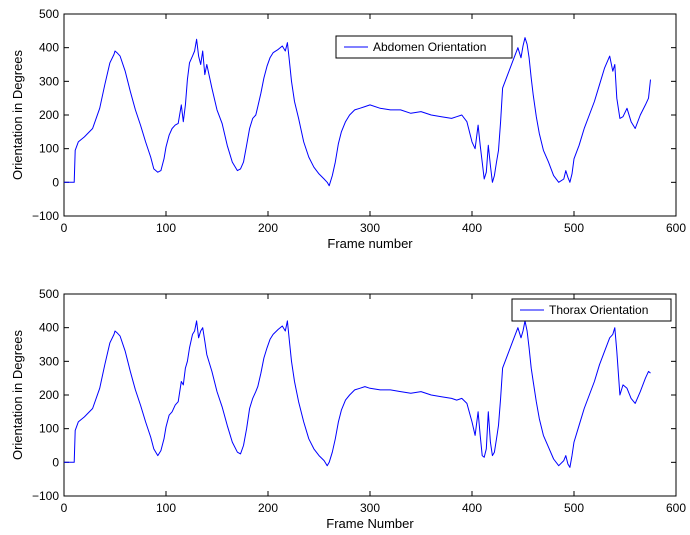 The height and width of the screenshot is (535, 690). What do you see at coordinates (598, 310) in the screenshot?
I see `legend-label: Thorax Orientation` at bounding box center [598, 310].